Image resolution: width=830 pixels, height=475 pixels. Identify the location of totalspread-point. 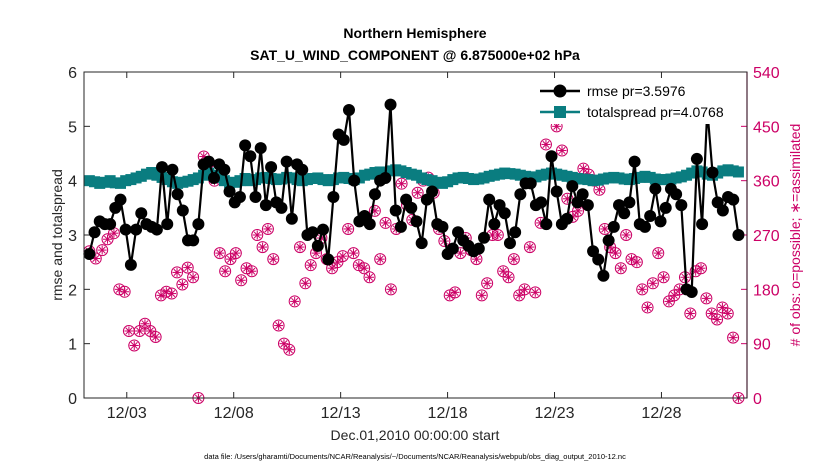
(738, 172).